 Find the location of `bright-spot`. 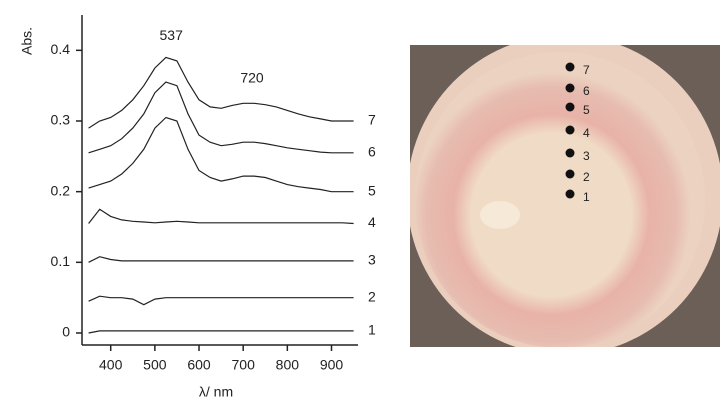

bright-spot is located at coordinates (500, 215).